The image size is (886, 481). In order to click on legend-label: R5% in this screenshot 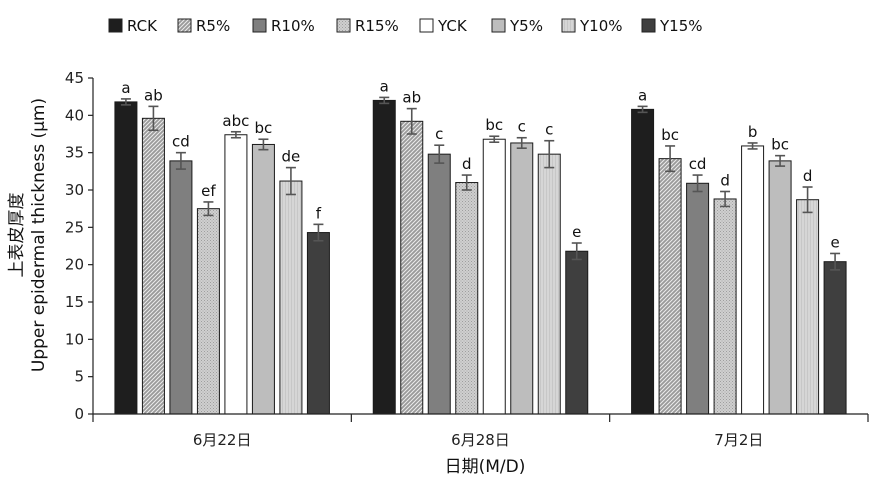, I will do `click(213, 26)`.